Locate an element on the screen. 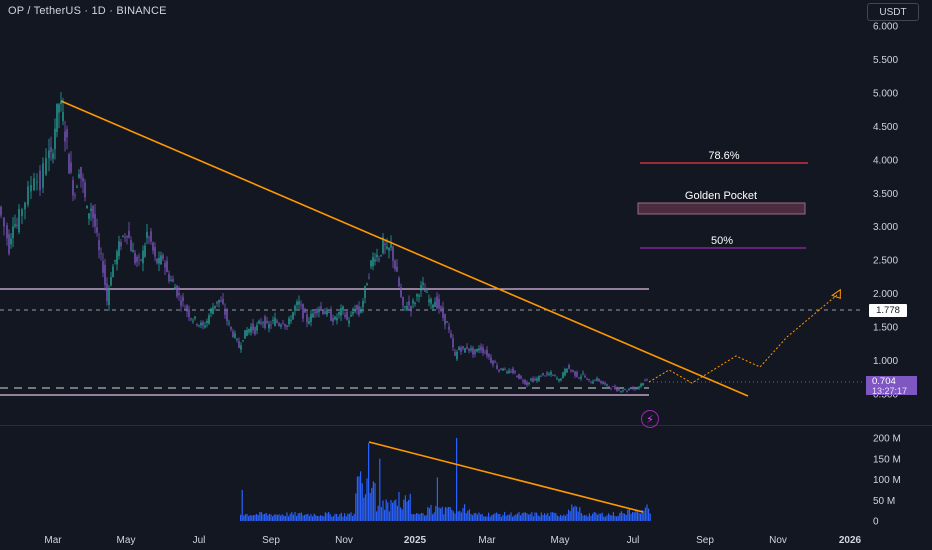  price-tick-label: 5.500 is located at coordinates (885, 60).